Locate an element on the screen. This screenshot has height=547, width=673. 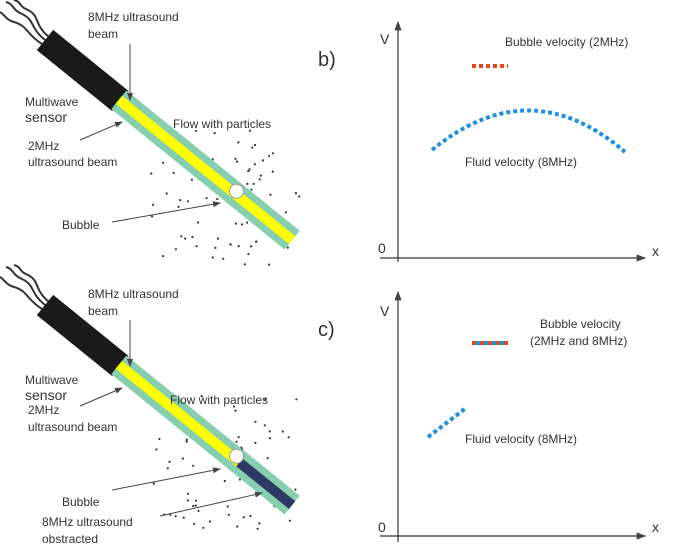
panel-label: c) is located at coordinates (326, 330).